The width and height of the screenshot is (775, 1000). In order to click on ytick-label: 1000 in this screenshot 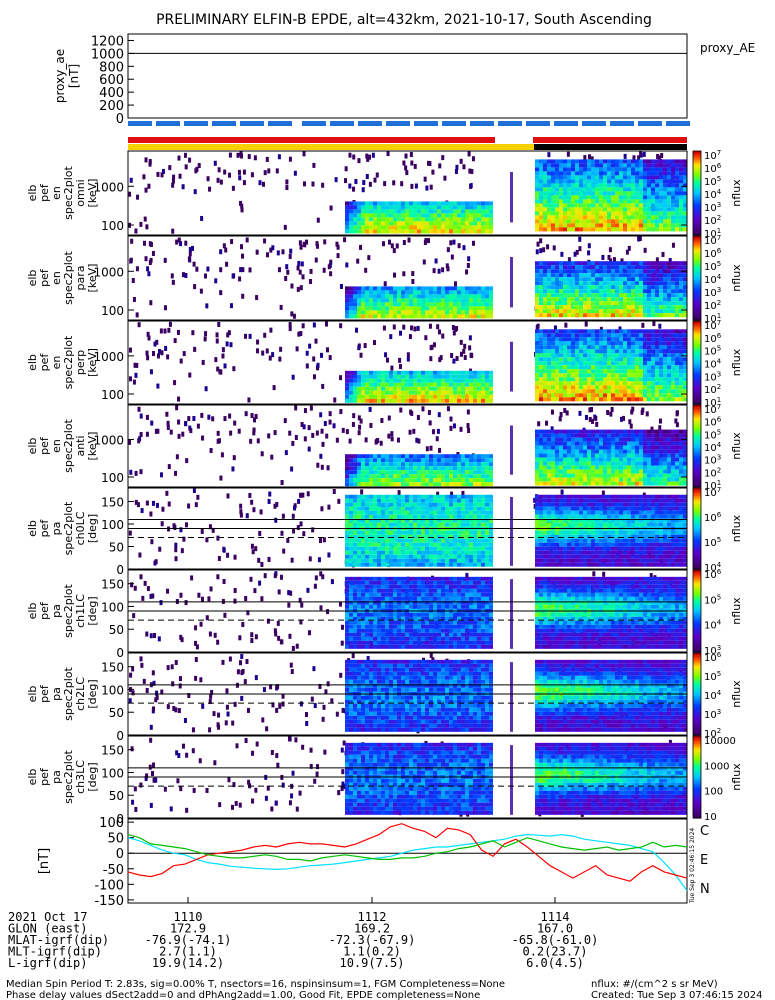, I will do `click(108, 357)`.